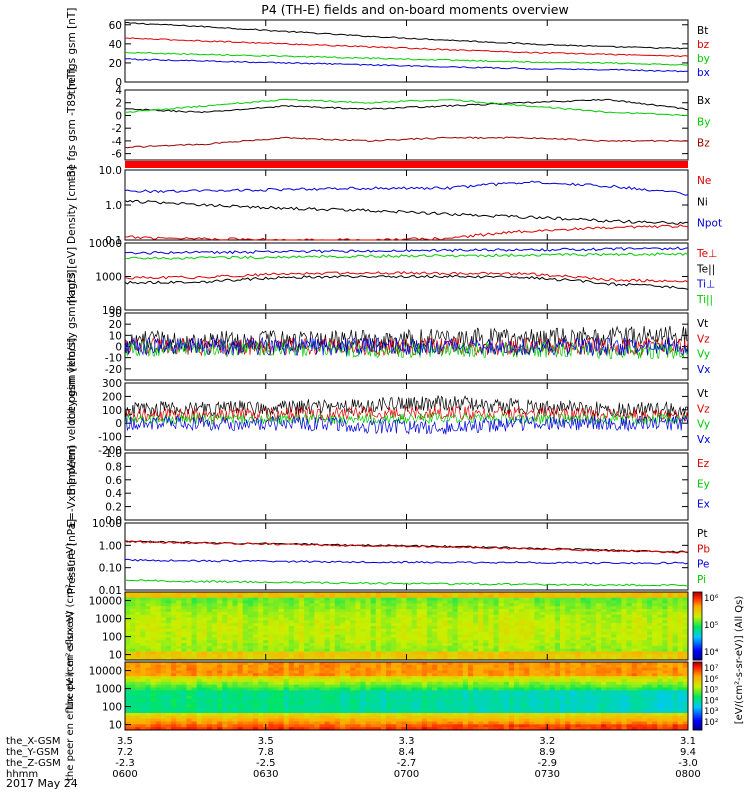 The height and width of the screenshot is (800, 750). What do you see at coordinates (107, 524) in the screenshot?
I see `y-tick-label: 10.00` at bounding box center [107, 524].